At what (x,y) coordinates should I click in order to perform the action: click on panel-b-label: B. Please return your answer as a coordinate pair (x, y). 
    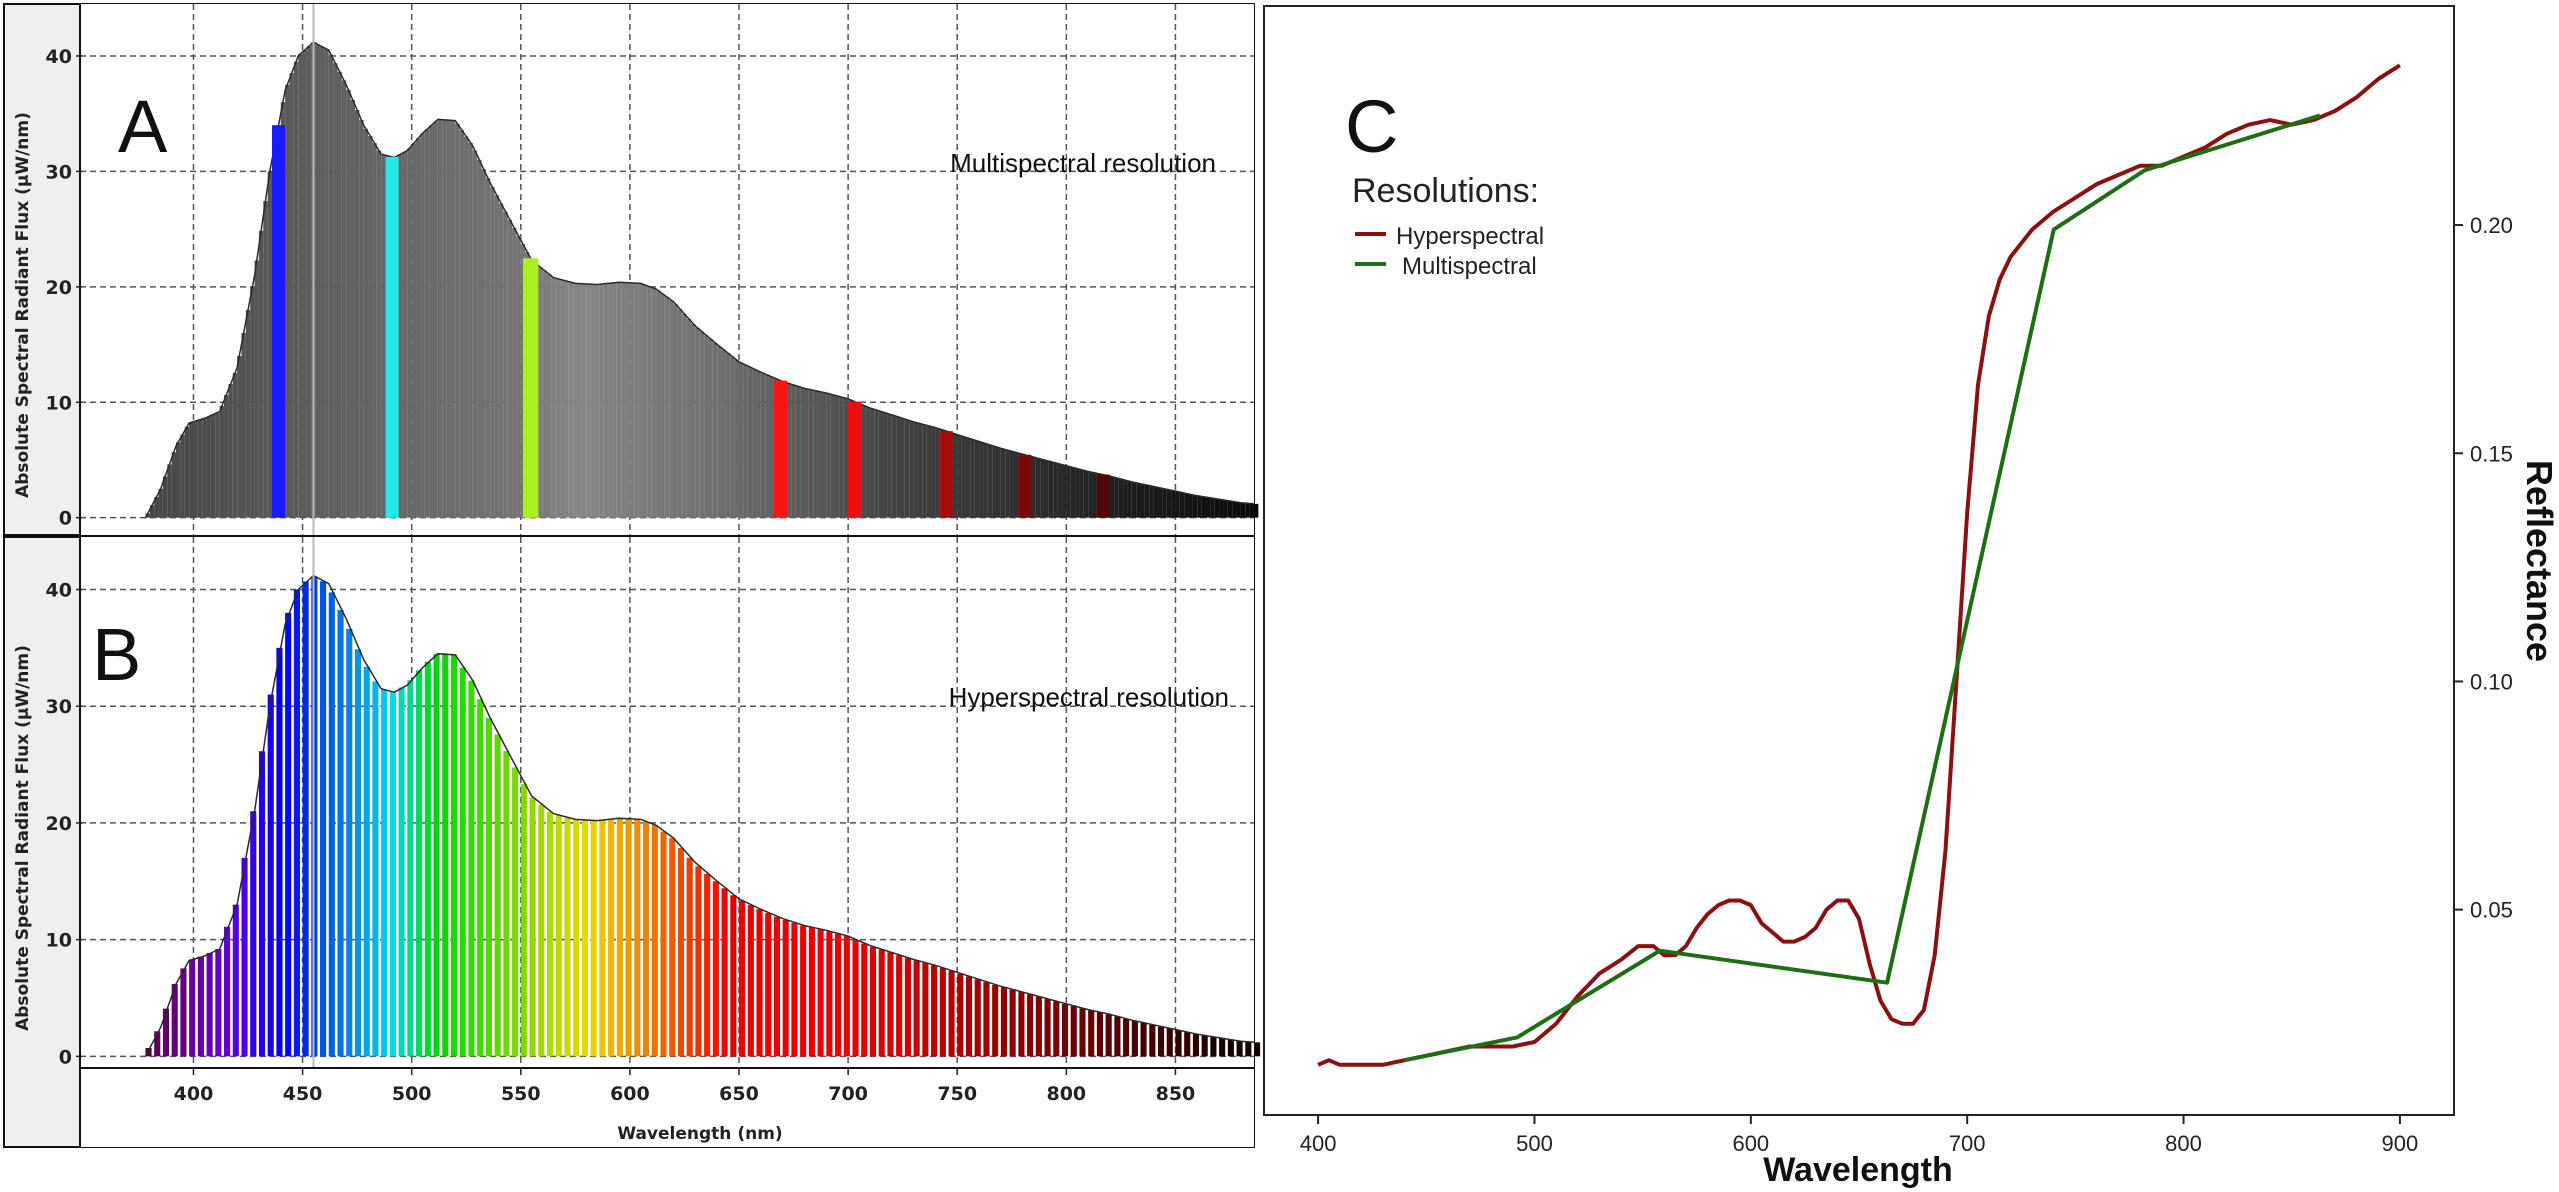
    Looking at the image, I should click on (116, 654).